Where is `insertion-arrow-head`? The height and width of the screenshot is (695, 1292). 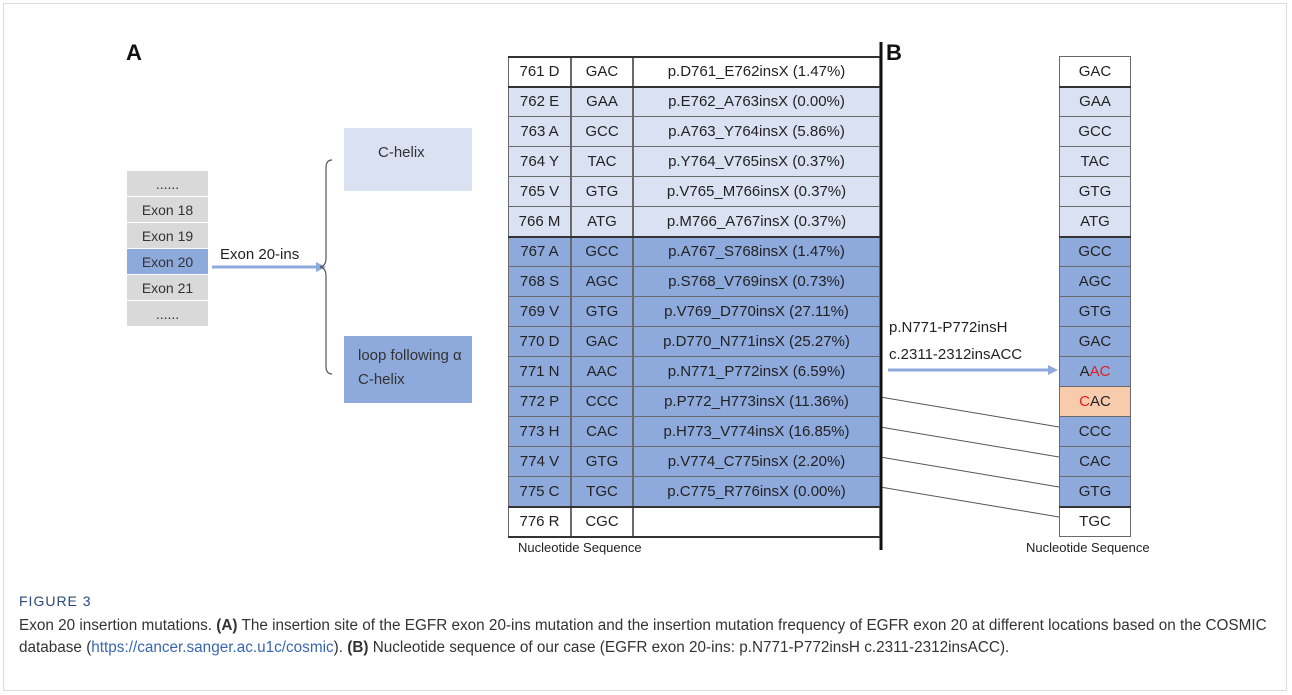
insertion-arrow-head is located at coordinates (1053, 370).